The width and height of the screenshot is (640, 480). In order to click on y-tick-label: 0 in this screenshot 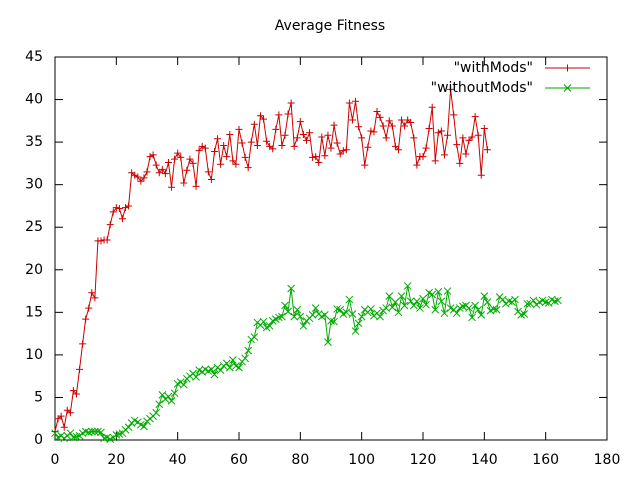, I will do `click(38, 440)`.